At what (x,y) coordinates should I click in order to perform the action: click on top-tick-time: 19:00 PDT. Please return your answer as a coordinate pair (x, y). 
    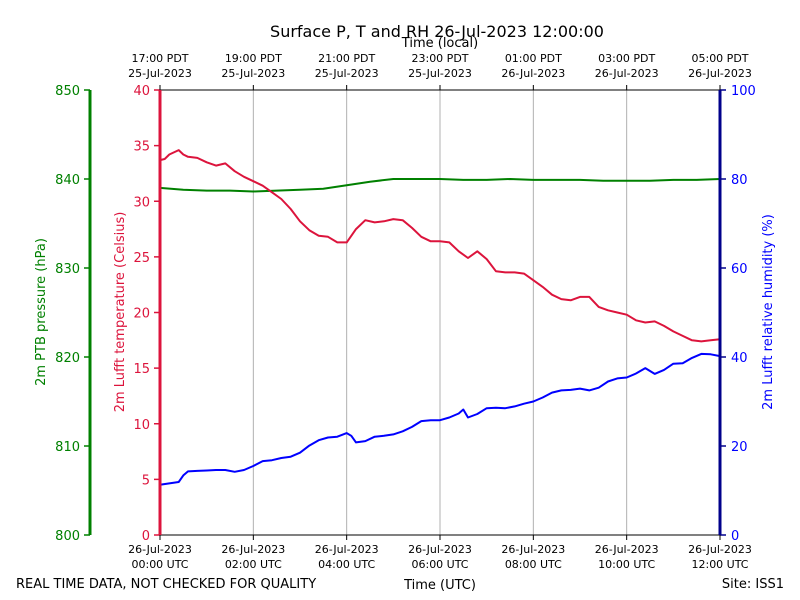
    Looking at the image, I should click on (253, 58).